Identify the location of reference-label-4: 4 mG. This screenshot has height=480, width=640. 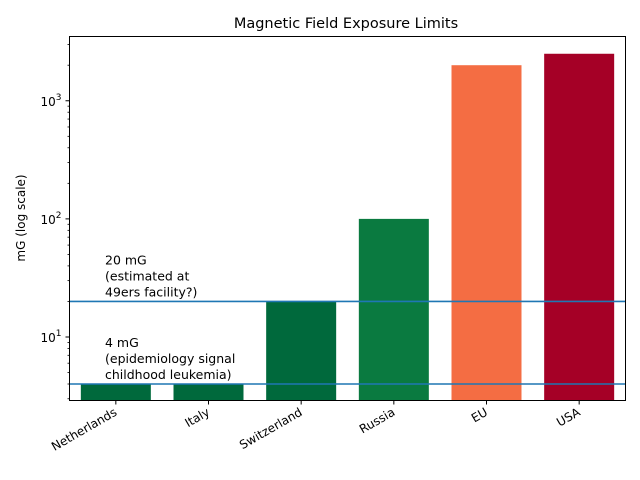
(122, 342).